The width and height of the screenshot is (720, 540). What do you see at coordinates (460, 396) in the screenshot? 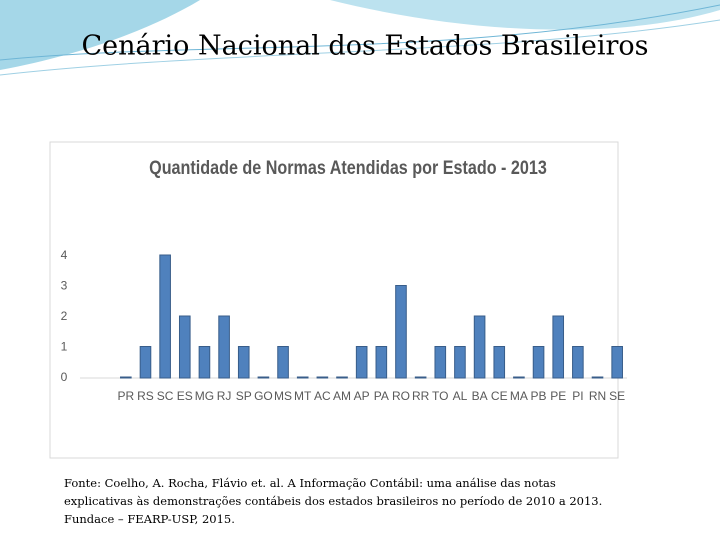
I see `x-tick-label: AL` at bounding box center [460, 396].